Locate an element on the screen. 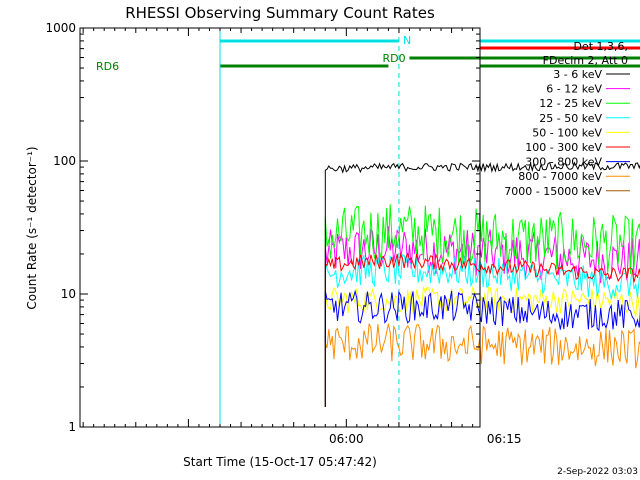 This screenshot has height=480, width=640. legend-entry: 3 - 6 keV is located at coordinates (577, 74).